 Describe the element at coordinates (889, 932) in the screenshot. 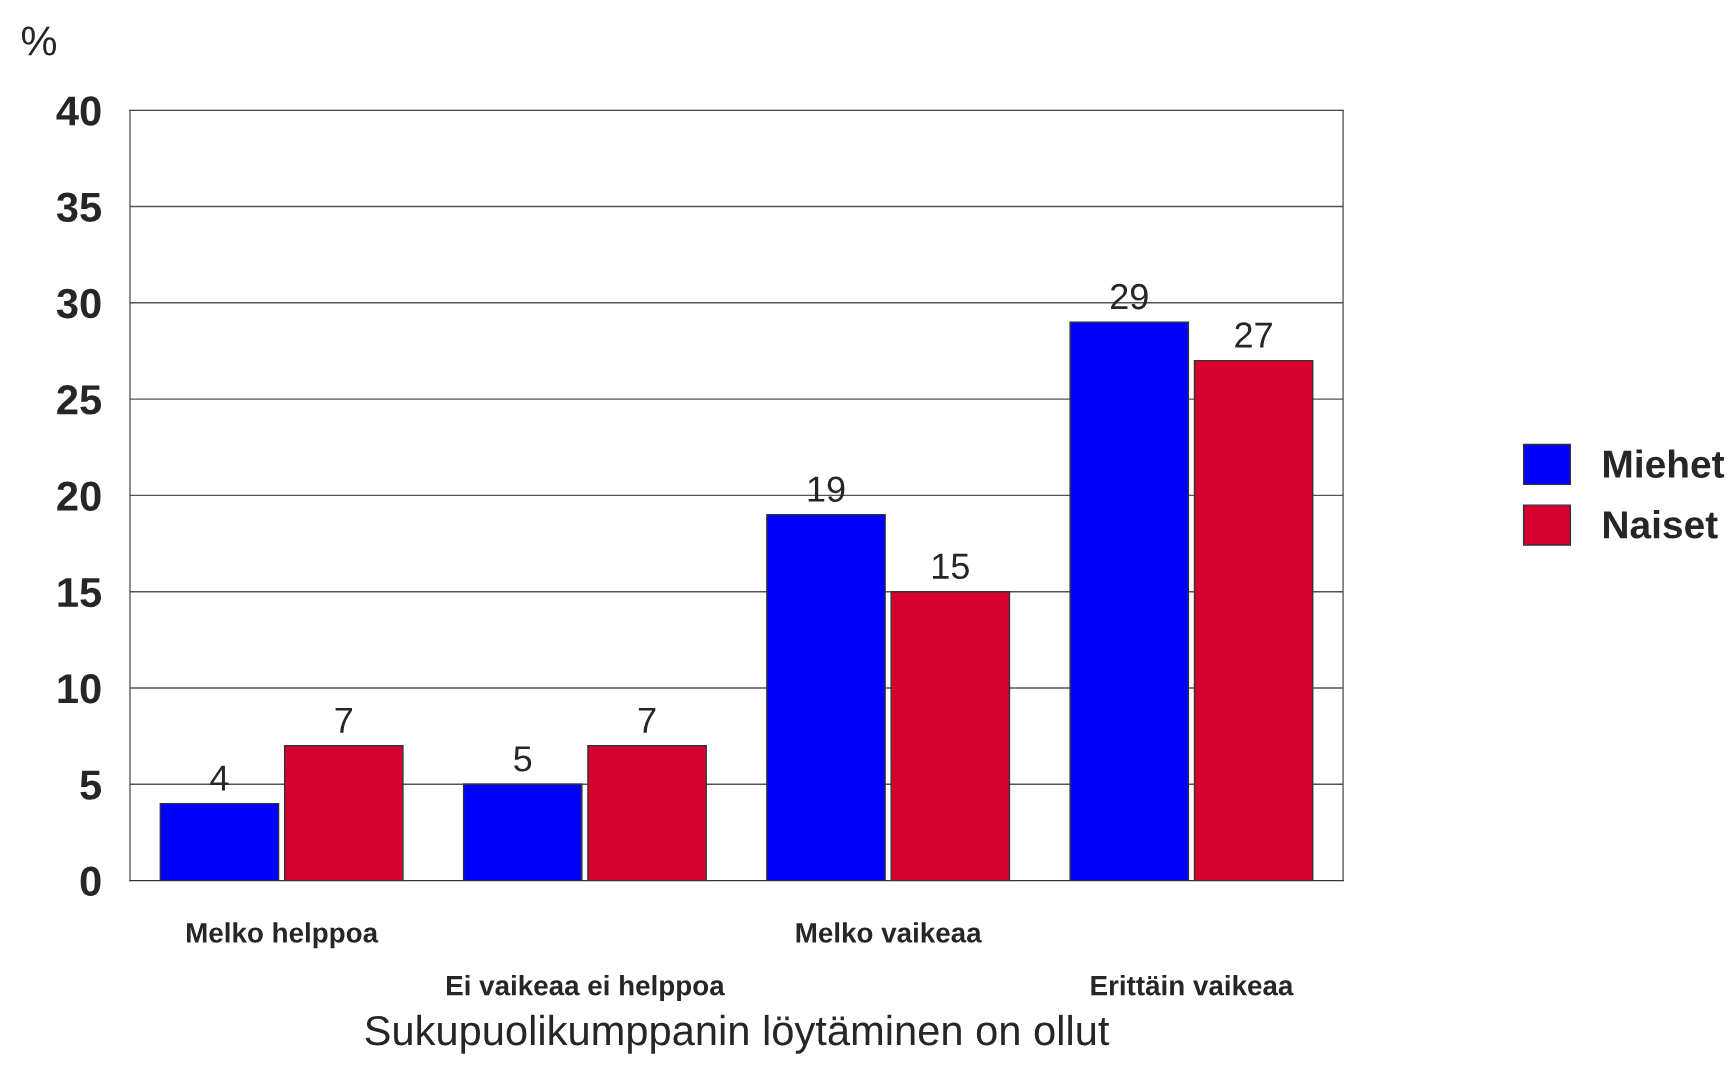

I see `x-tick-label: Melko vaikeaa` at that location.